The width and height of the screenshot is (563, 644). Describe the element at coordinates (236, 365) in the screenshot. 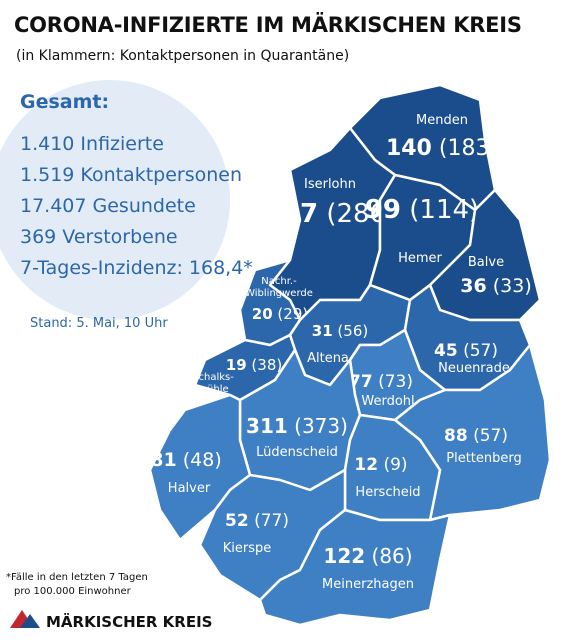

I see `infected: 19` at that location.